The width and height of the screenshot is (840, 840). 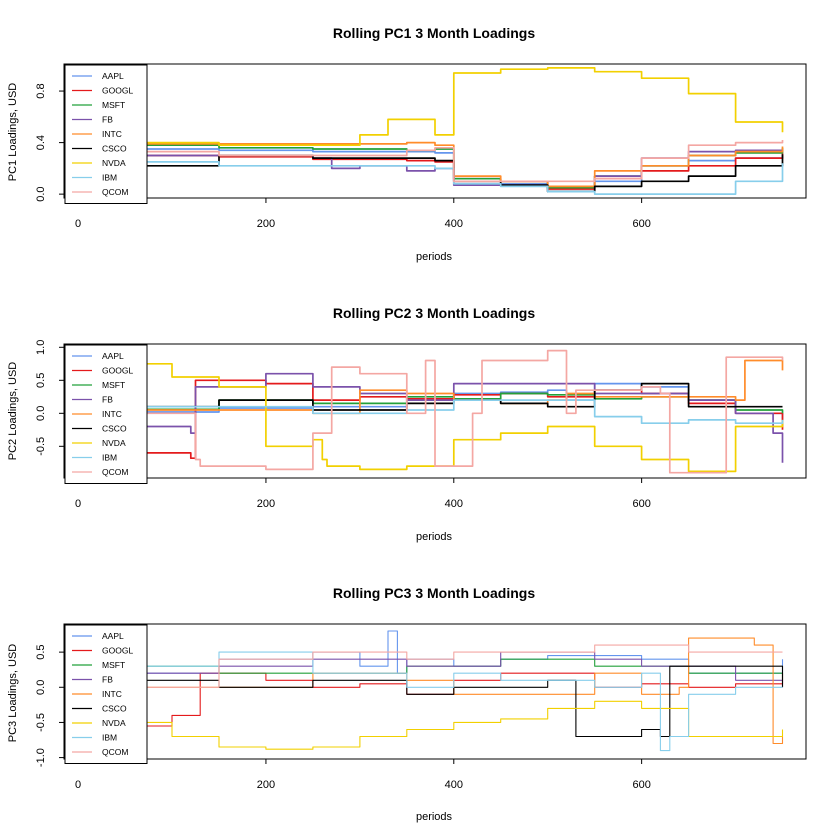 What do you see at coordinates (114, 443) in the screenshot?
I see `pc2-legend-label-nvda: NVDA` at bounding box center [114, 443].